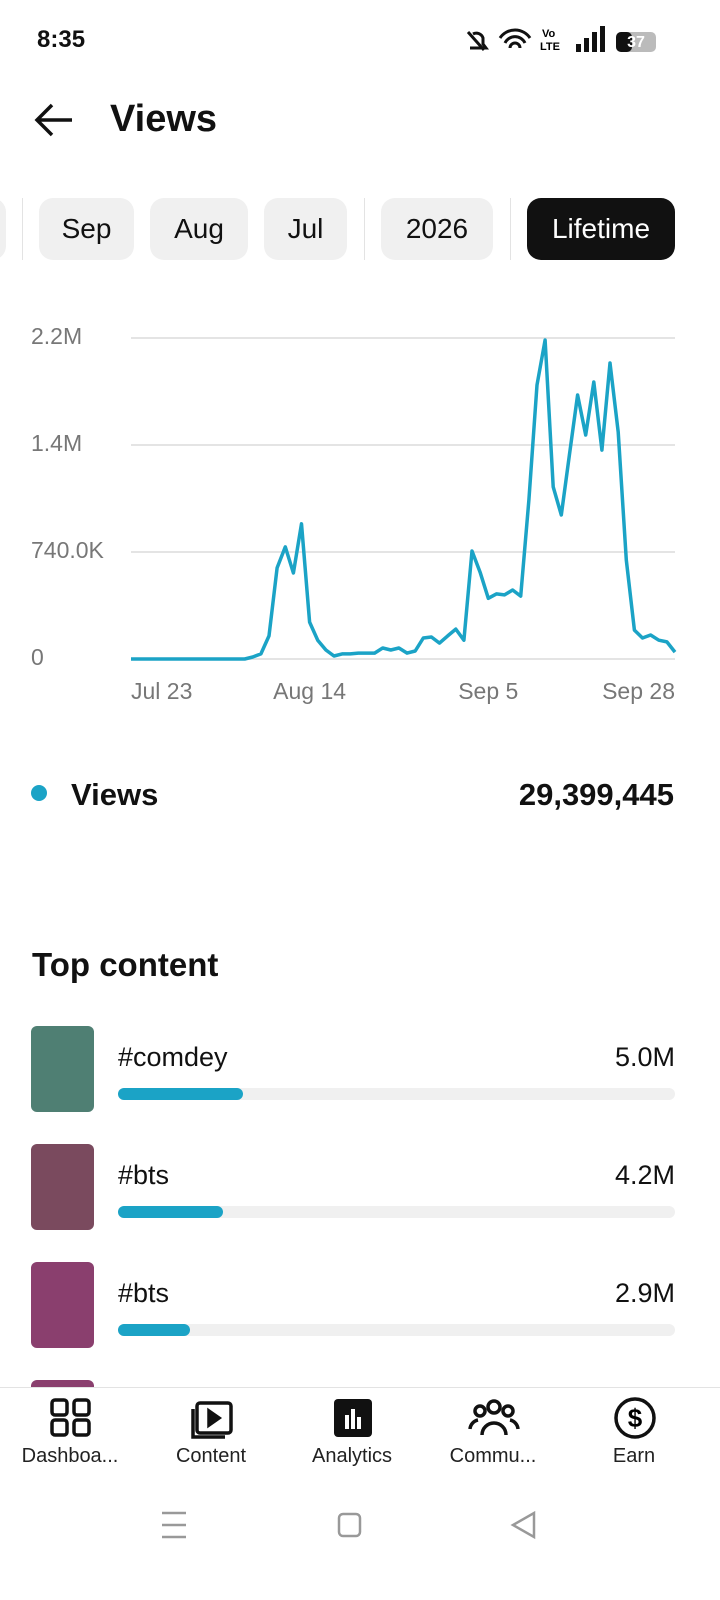  What do you see at coordinates (3, 229) in the screenshot?
I see `filter-chip` at bounding box center [3, 229].